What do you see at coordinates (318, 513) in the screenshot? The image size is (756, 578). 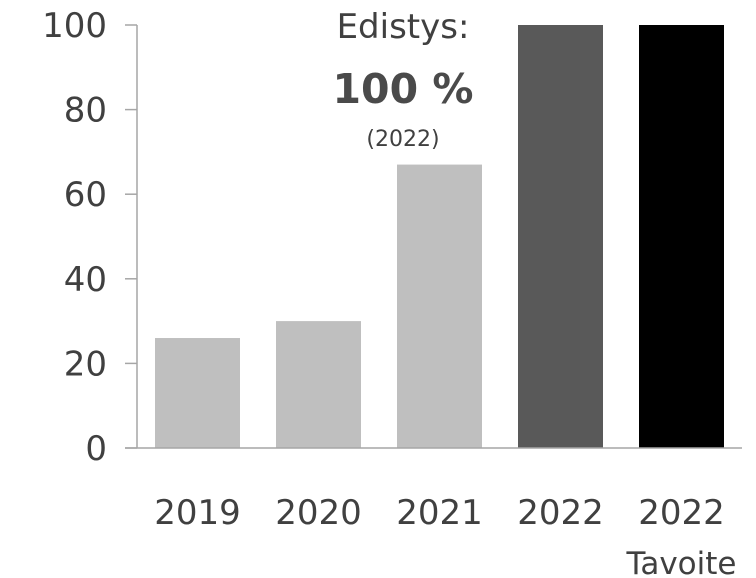 I see `x-category-label: 2020` at bounding box center [318, 513].